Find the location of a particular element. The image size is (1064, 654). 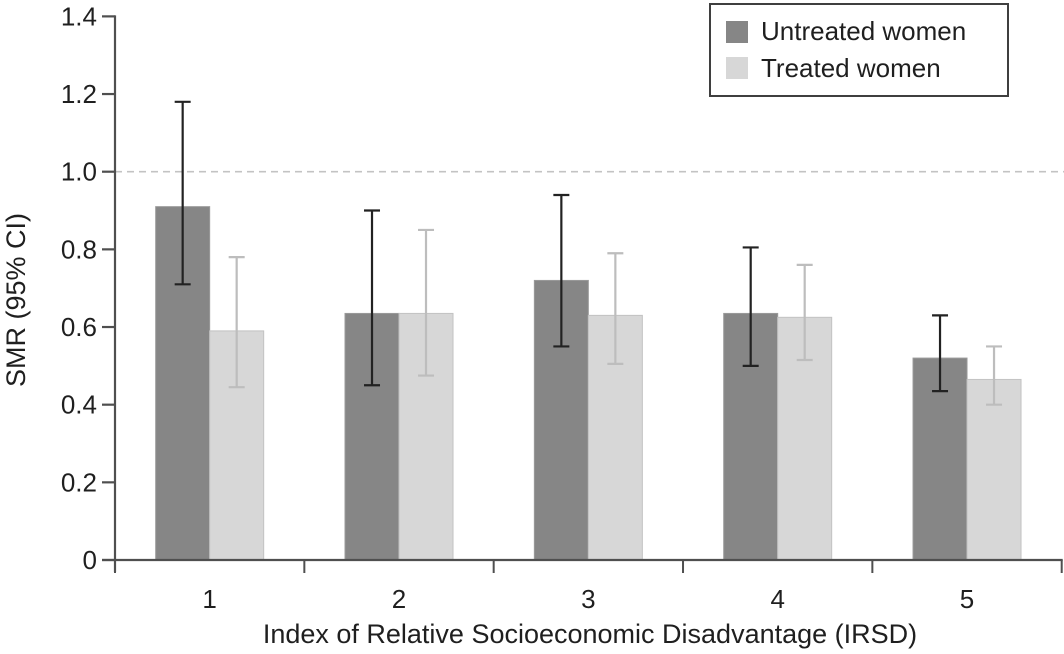

y-tick-label: 1.0 is located at coordinates (79, 172).